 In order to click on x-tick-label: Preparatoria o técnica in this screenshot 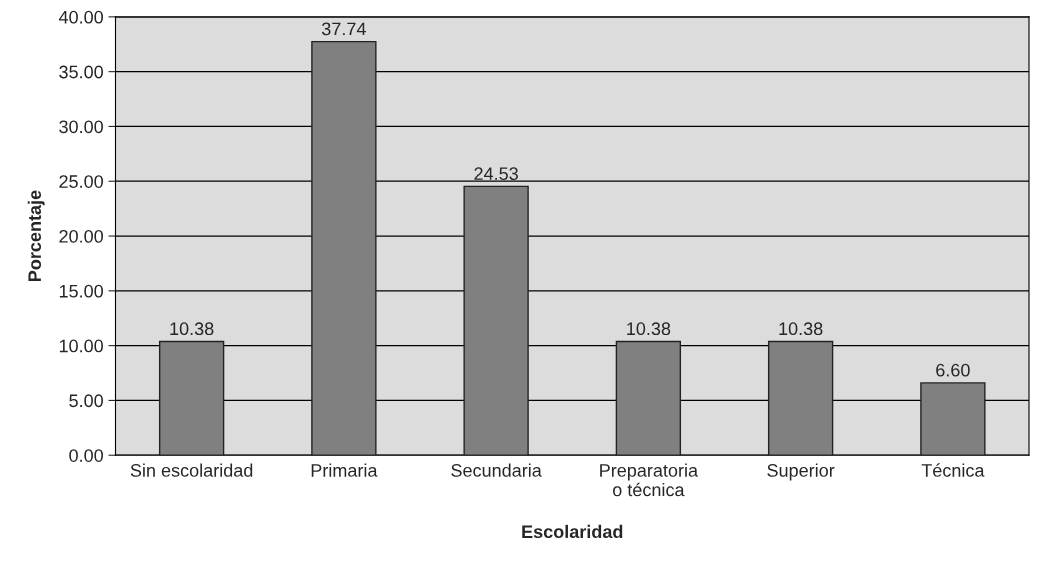, I will do `click(649, 480)`.